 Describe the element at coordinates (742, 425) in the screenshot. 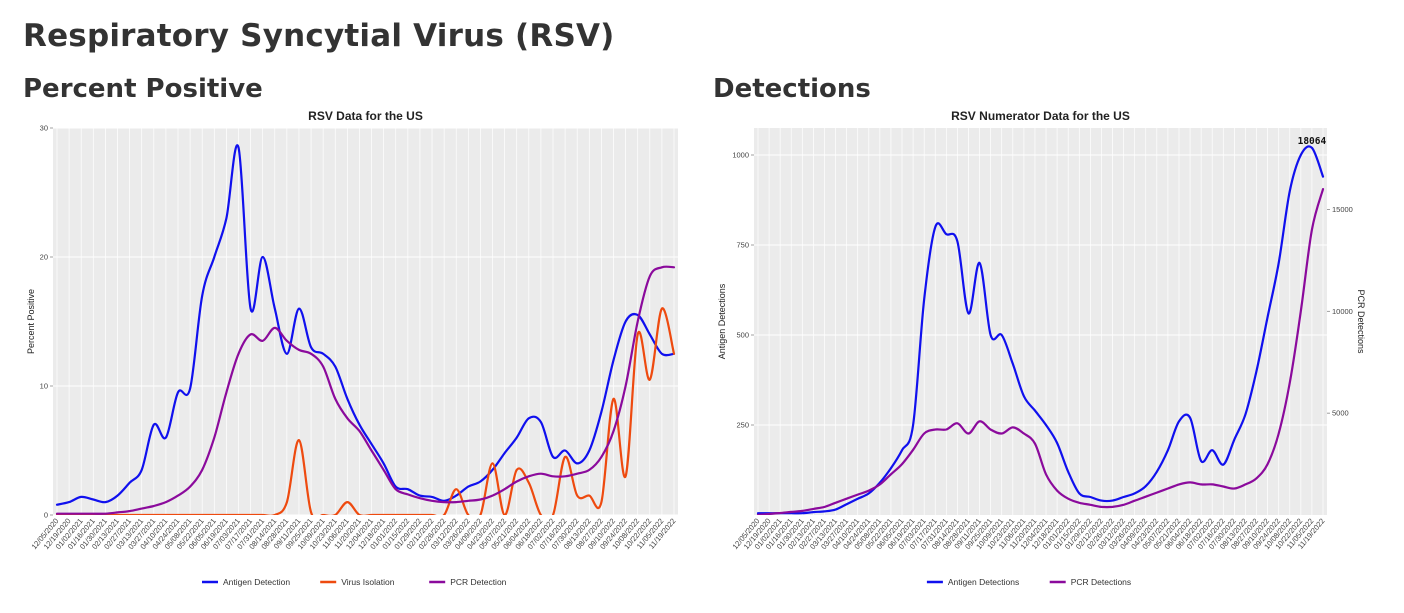

I see `y-tick-label: 250` at that location.